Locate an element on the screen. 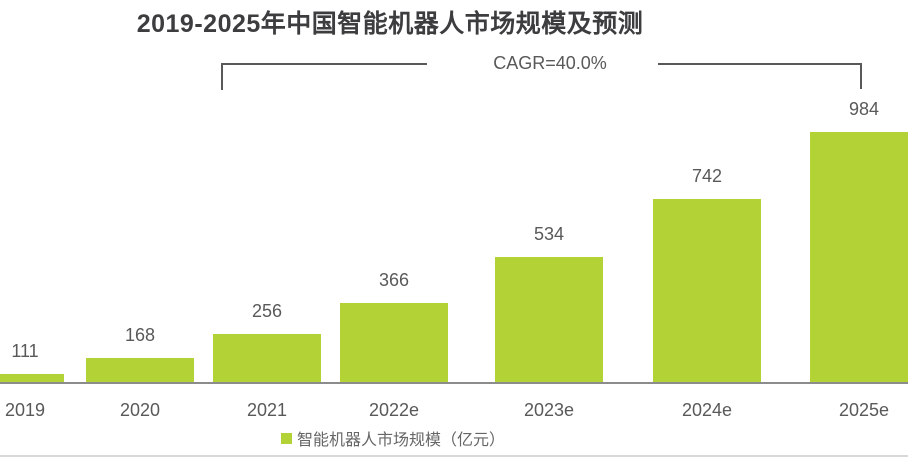 Image resolution: width=908 pixels, height=458 pixels. cagr-bracket-left-horizontal is located at coordinates (324, 64).